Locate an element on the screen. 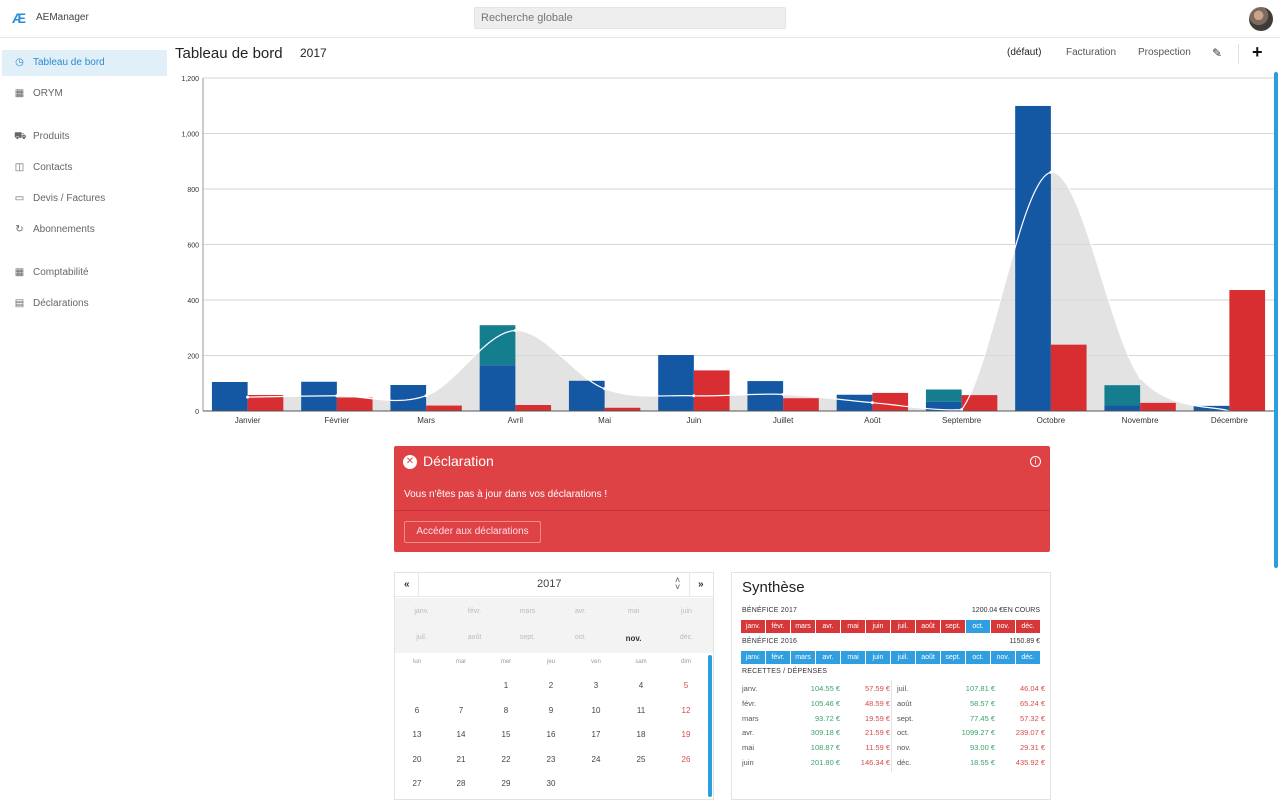 The height and width of the screenshot is (800, 1280). add-icon: + is located at coordinates (1257, 52).